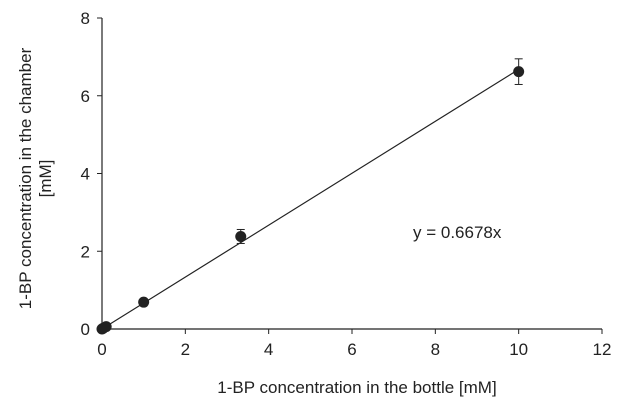 The height and width of the screenshot is (401, 630). I want to click on y-tick-label: 4, so click(85, 174).